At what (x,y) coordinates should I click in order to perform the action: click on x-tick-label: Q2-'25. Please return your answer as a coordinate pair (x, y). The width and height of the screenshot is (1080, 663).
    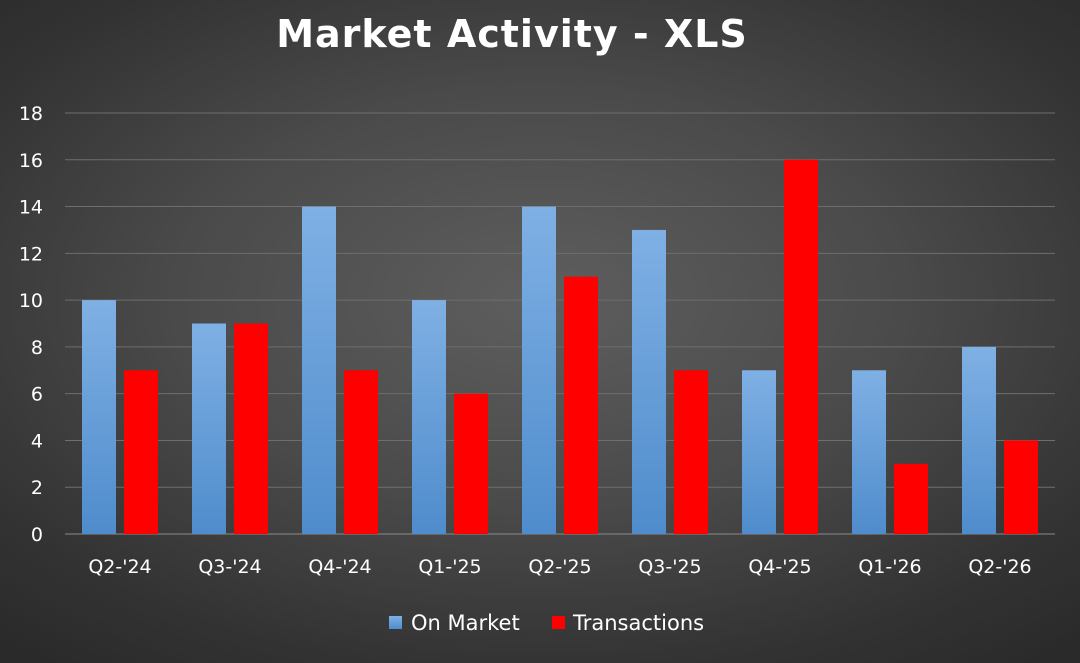
    Looking at the image, I should click on (559, 567).